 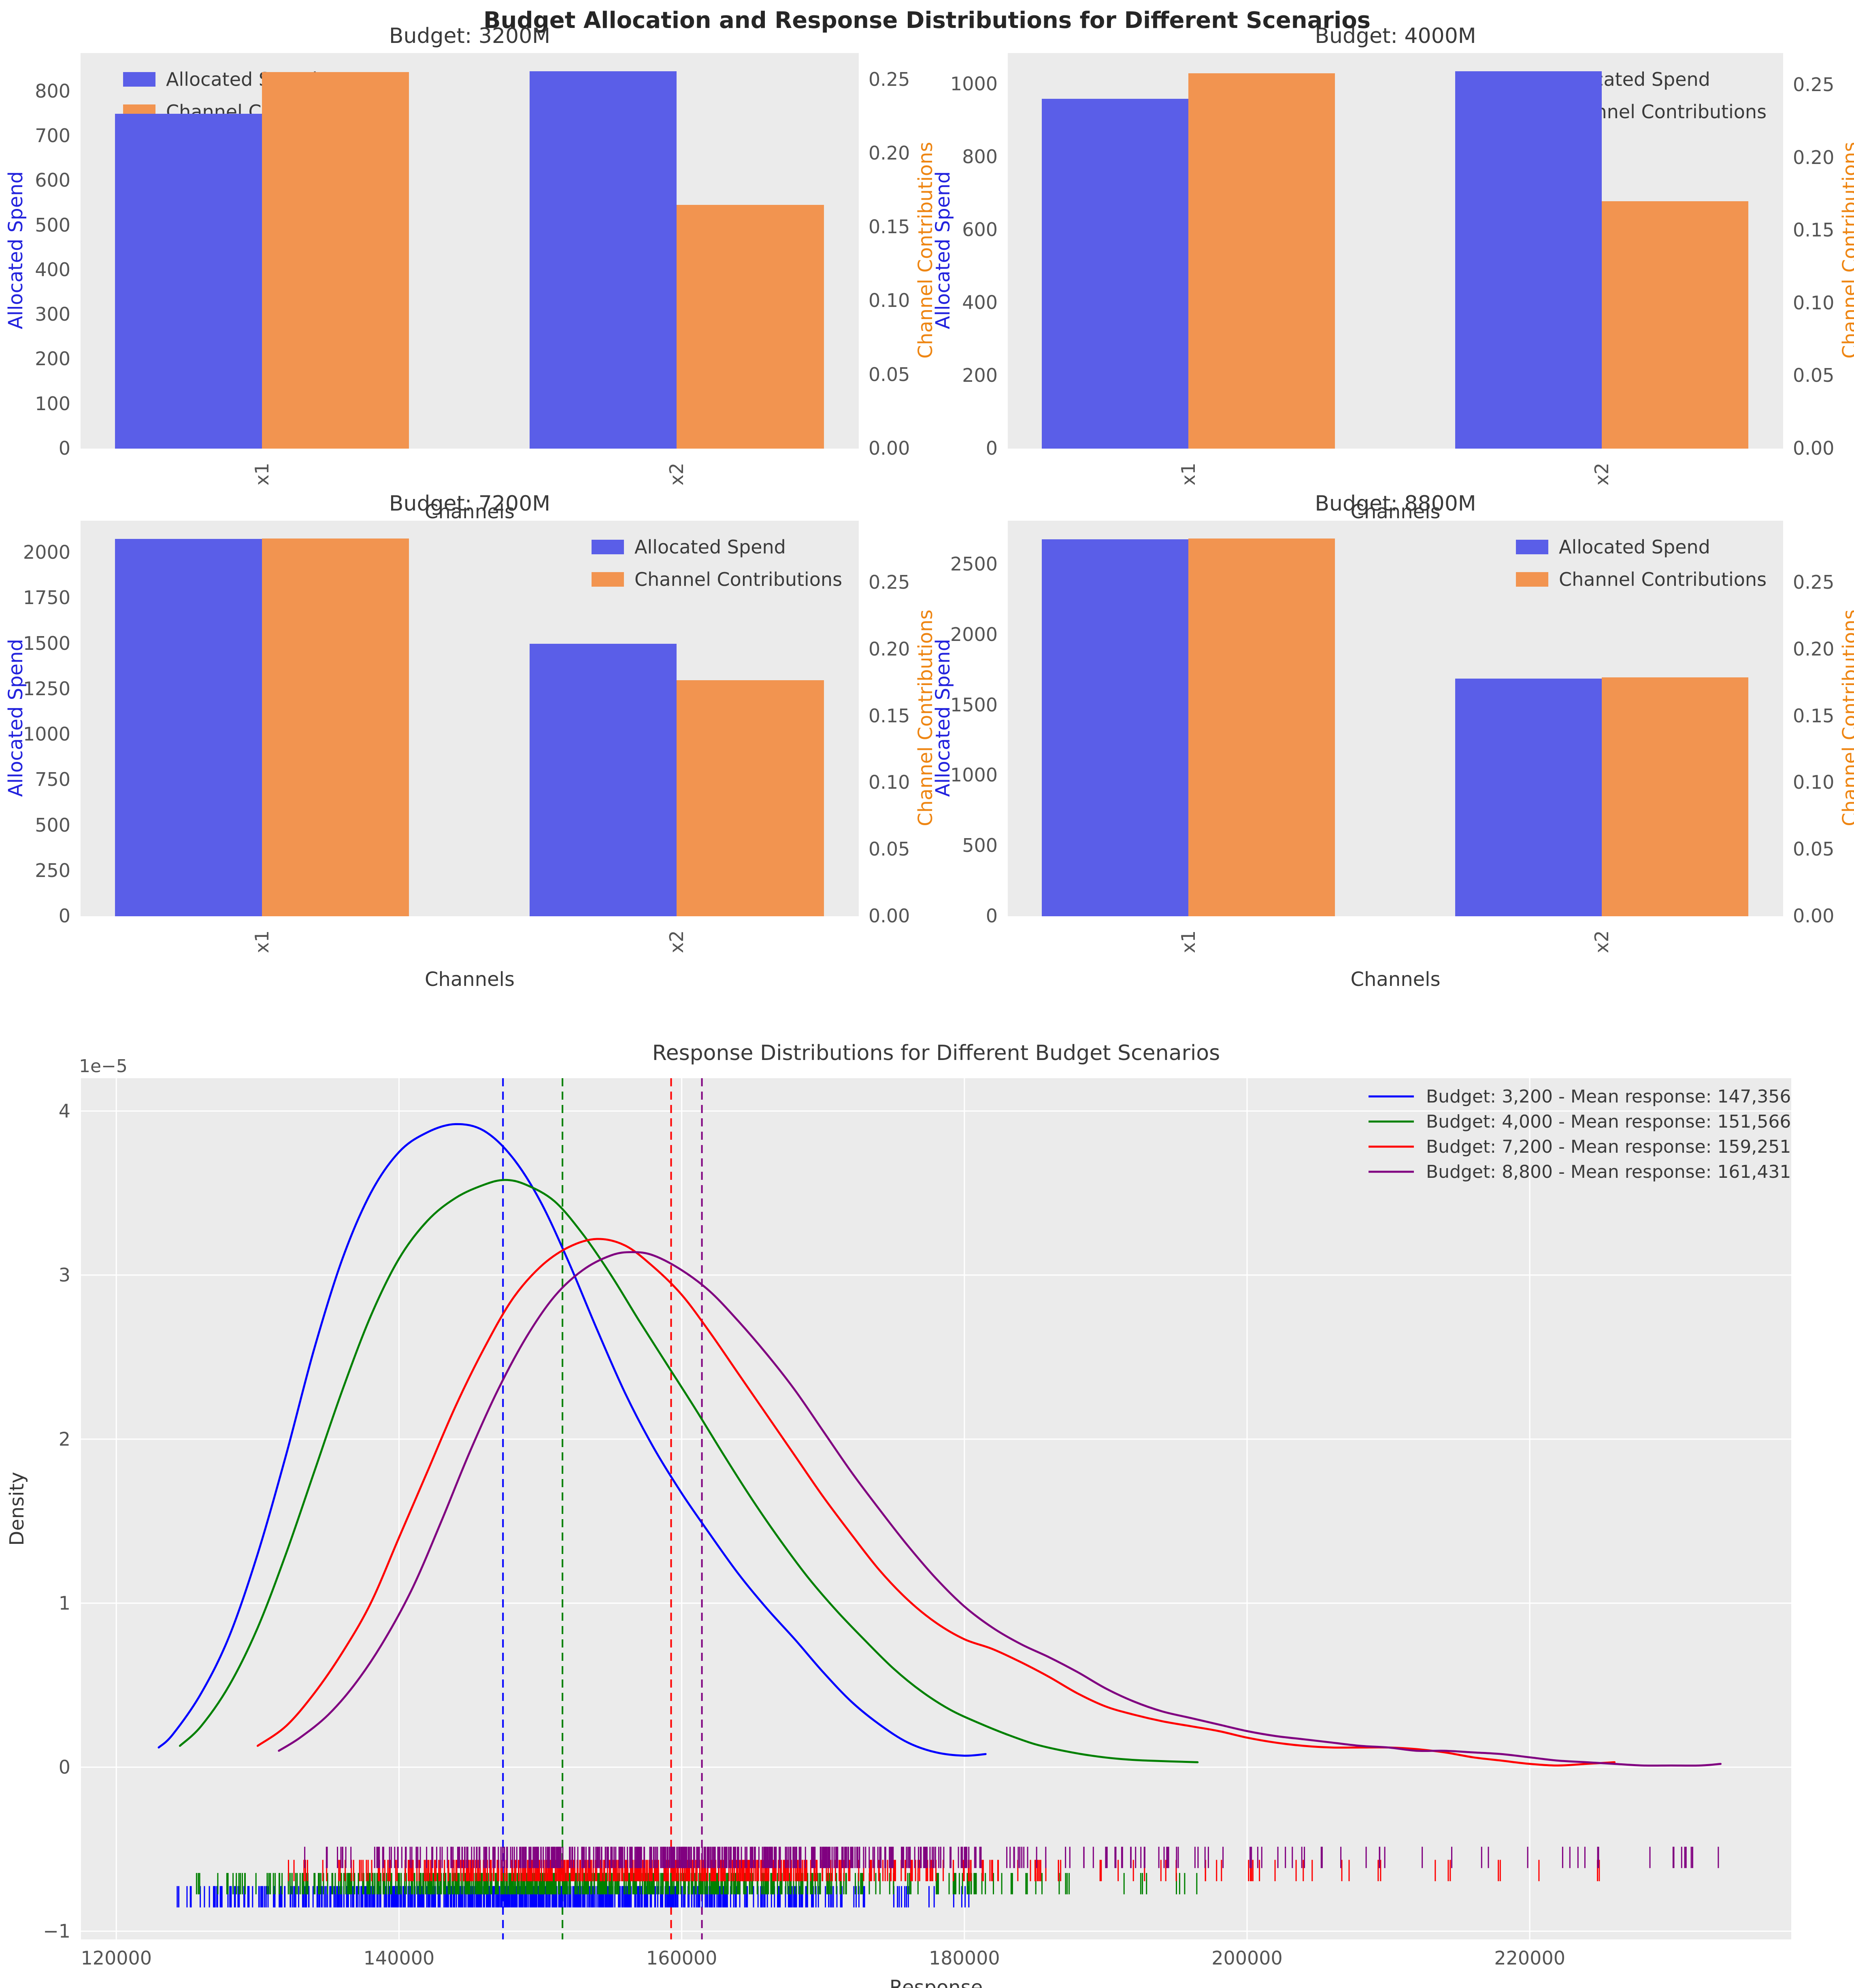 I want to click on y-offset-label: 1e−5, so click(x=103, y=1066).